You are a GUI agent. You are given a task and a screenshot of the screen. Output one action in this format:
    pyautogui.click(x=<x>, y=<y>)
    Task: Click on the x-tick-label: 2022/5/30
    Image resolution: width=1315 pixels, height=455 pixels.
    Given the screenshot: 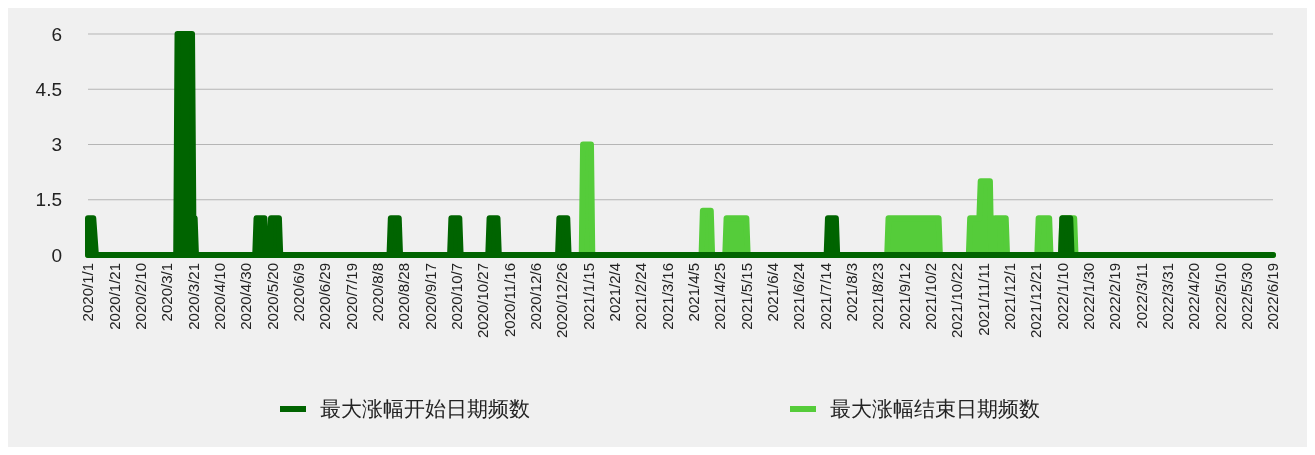 What is the action you would take?
    pyautogui.click(x=1246, y=296)
    